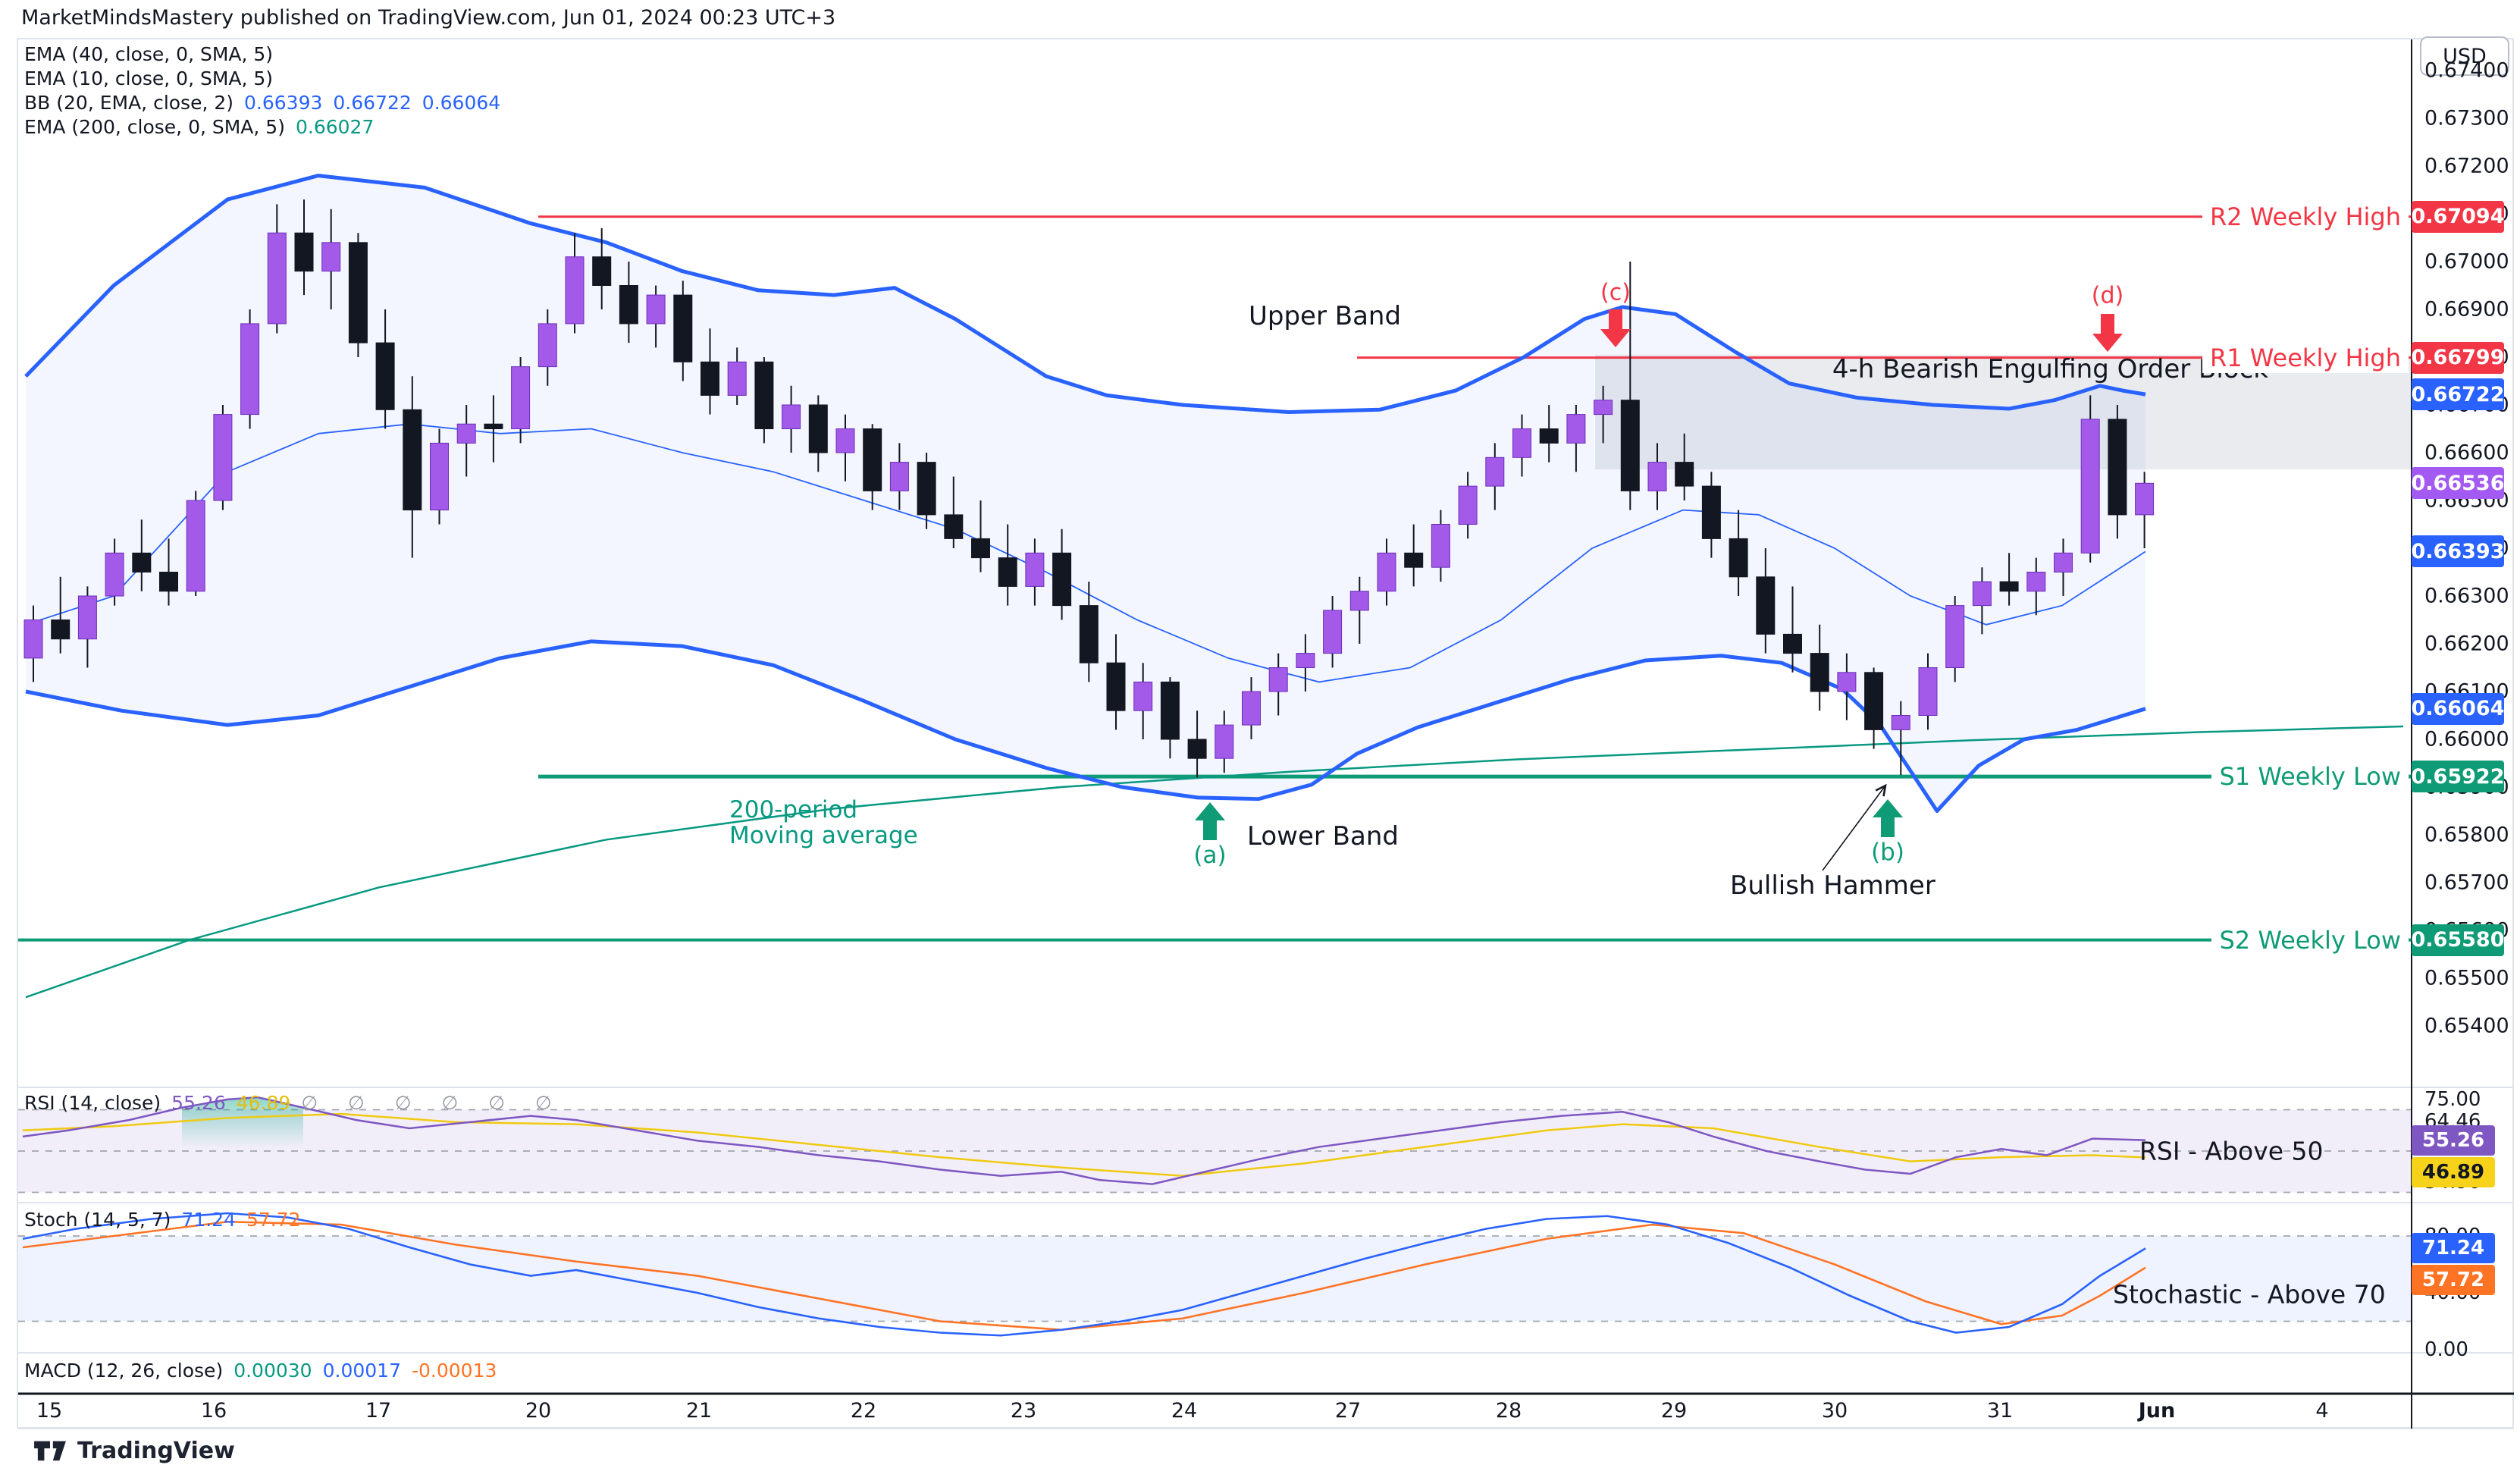  What do you see at coordinates (699, 1411) in the screenshot?
I see `time-label: 21` at bounding box center [699, 1411].